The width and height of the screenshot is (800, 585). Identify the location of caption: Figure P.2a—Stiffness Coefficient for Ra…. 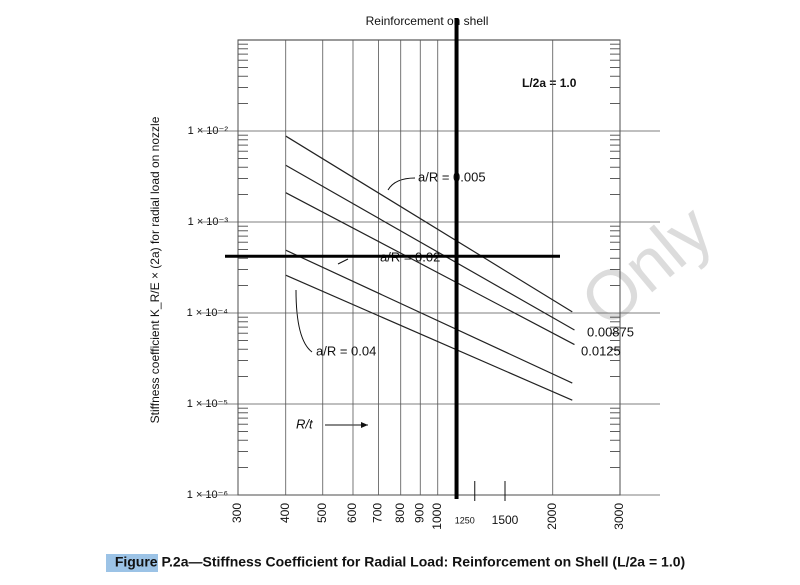
(400, 562).